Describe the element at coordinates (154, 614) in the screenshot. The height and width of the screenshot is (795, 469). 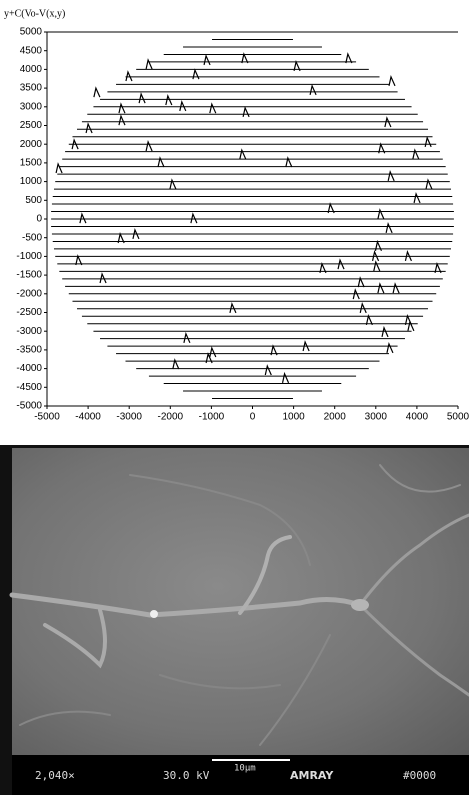
I see `particle` at that location.